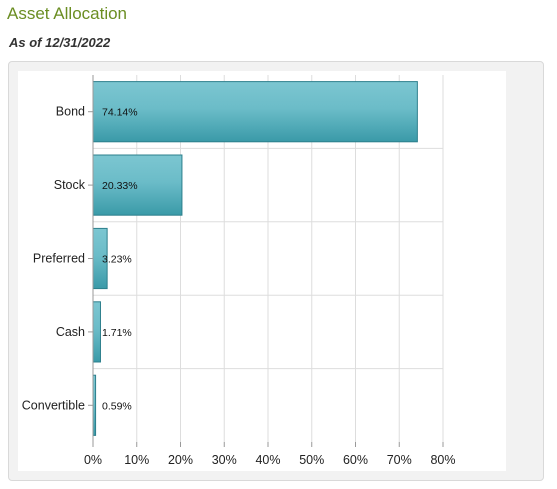 The height and width of the screenshot is (489, 557). Describe the element at coordinates (311, 460) in the screenshot. I see `x-tick-label: 50%` at that location.